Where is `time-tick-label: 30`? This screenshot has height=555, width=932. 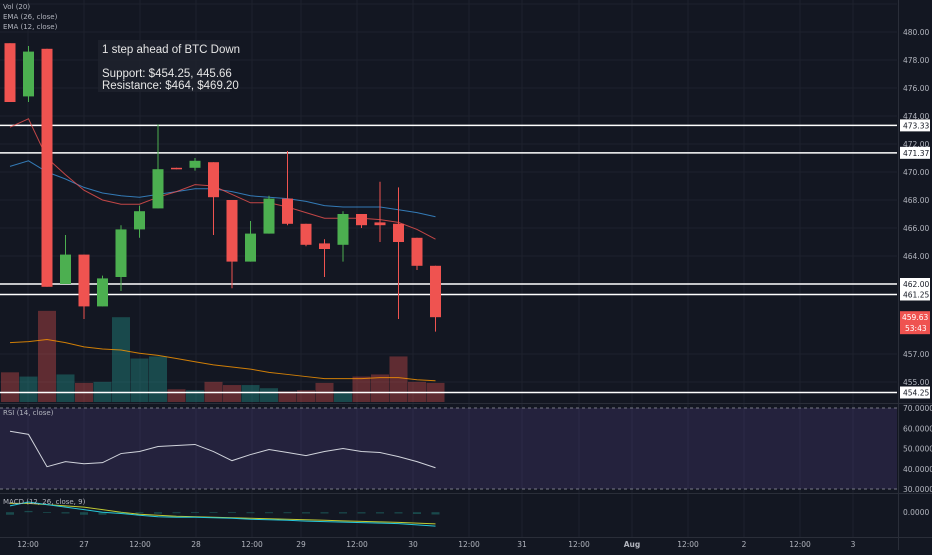
time-tick-label: 30 is located at coordinates (413, 544).